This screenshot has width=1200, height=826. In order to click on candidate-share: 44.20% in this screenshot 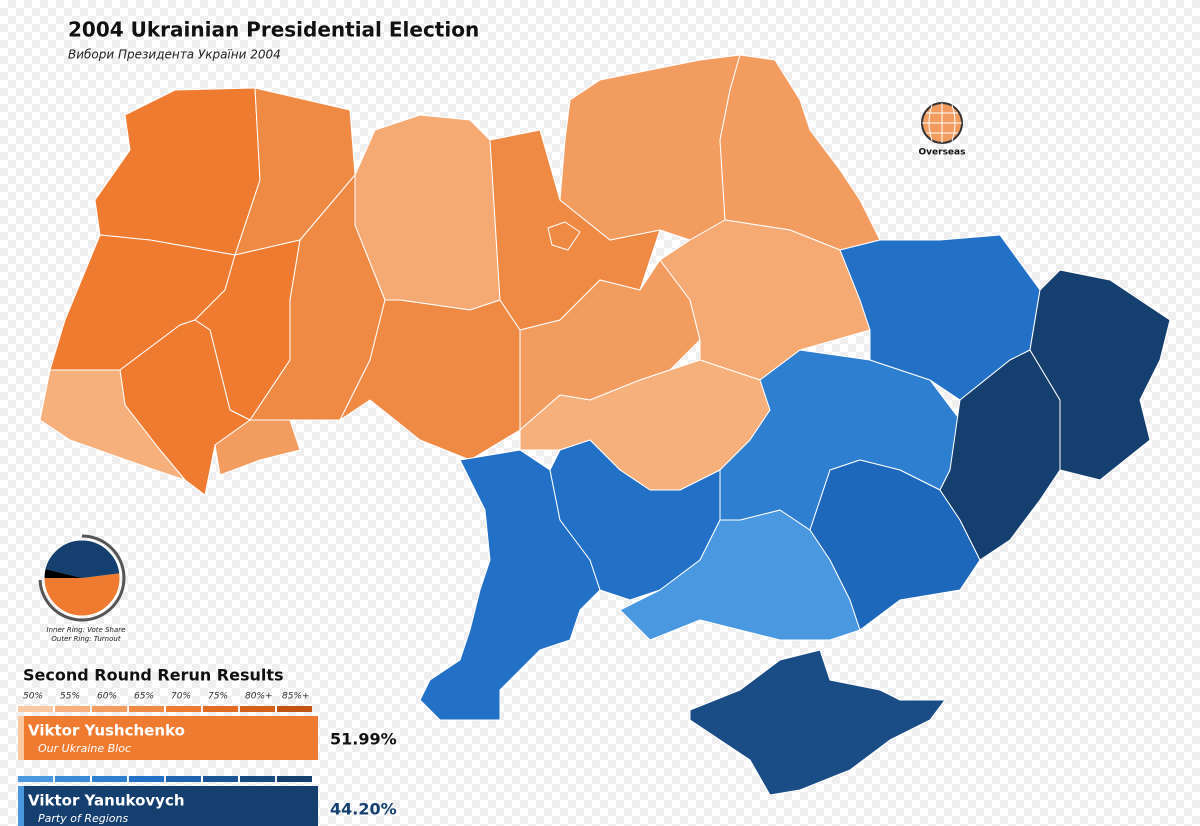, I will do `click(363, 809)`.